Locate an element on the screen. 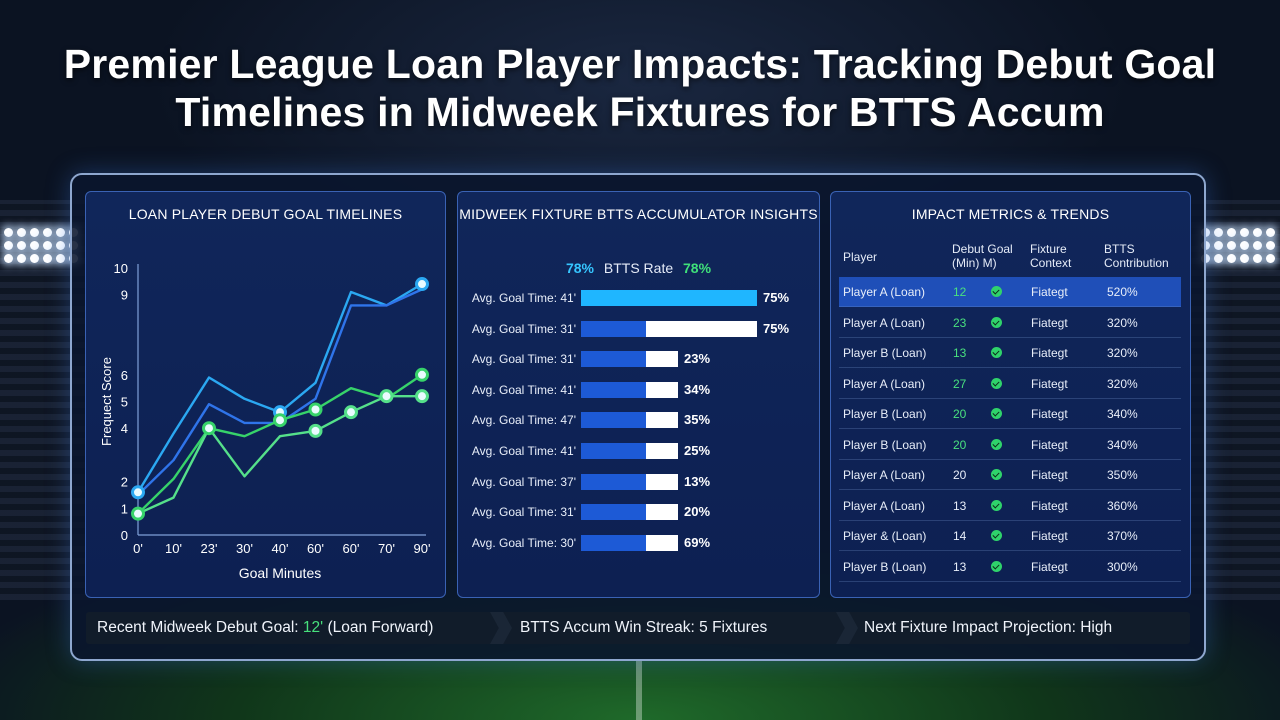  recent-debut-minute: 12' is located at coordinates (313, 627).